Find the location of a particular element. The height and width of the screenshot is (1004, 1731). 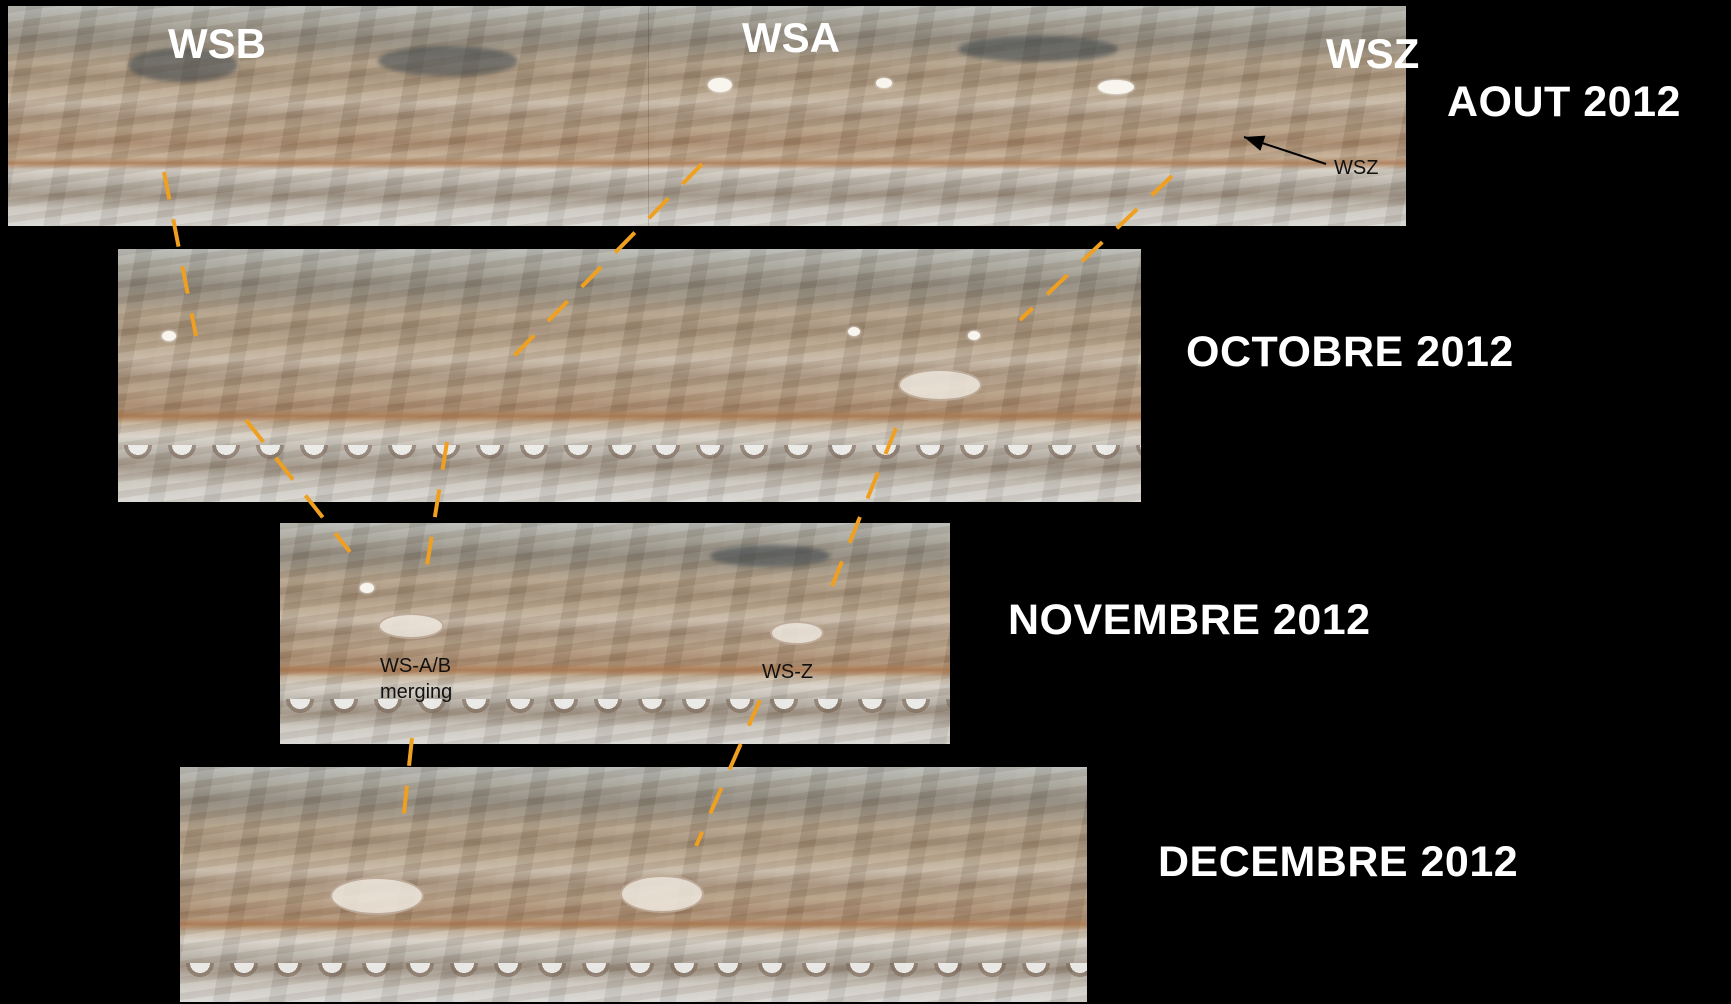

ws-z-annotation: WS-Z is located at coordinates (788, 672).